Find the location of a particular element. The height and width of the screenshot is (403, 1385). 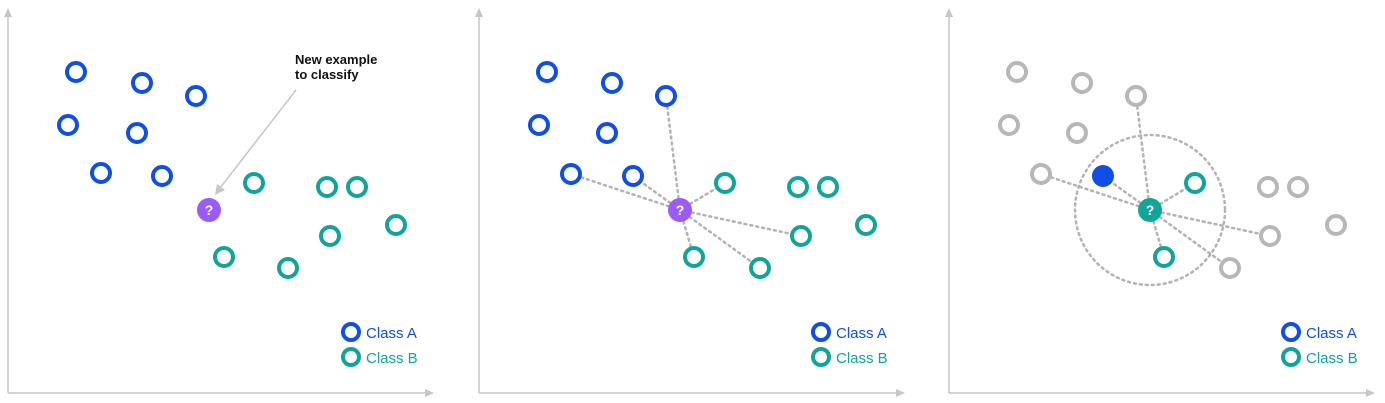

query-point-classified: ? is located at coordinates (1150, 210).